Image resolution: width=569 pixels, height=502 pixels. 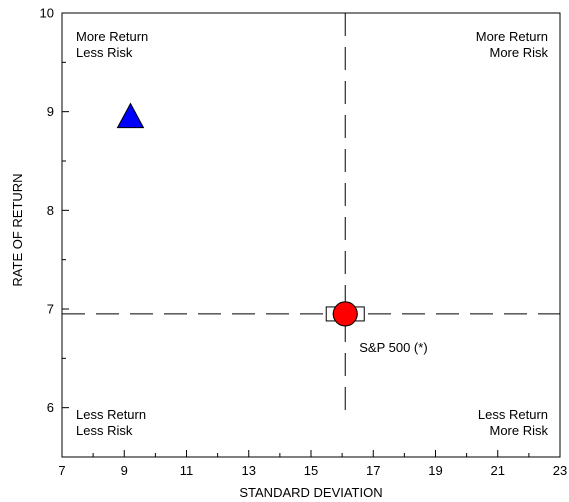 What do you see at coordinates (345, 314) in the screenshot?
I see `circle-marker` at bounding box center [345, 314].